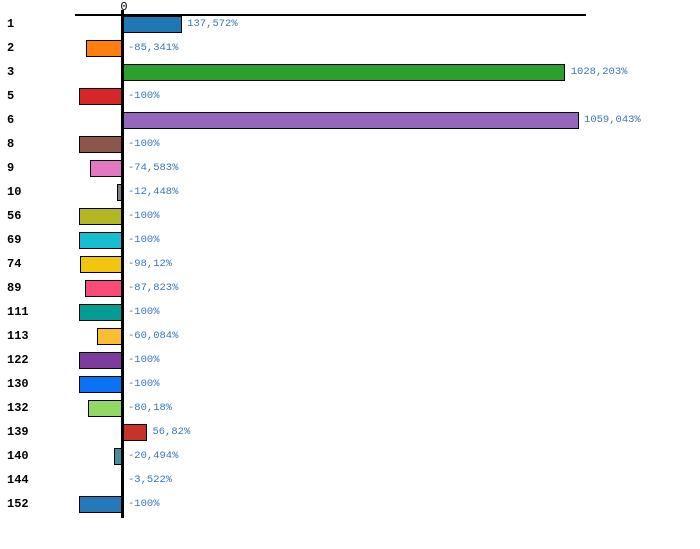  I want to click on category-label: 89, so click(14, 288).